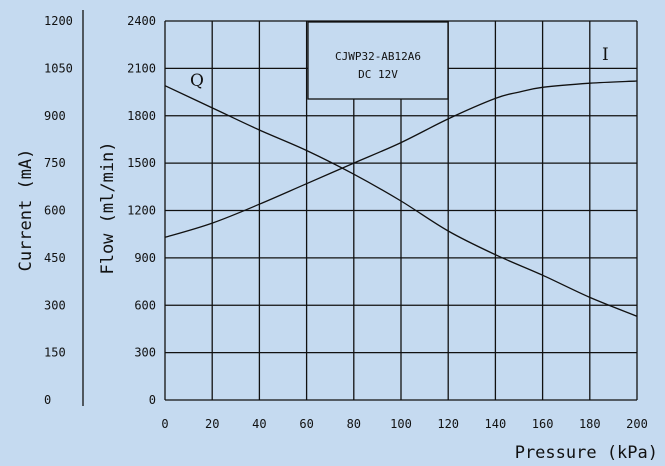 Image resolution: width=665 pixels, height=466 pixels. I want to click on model-label-box, so click(378, 60).